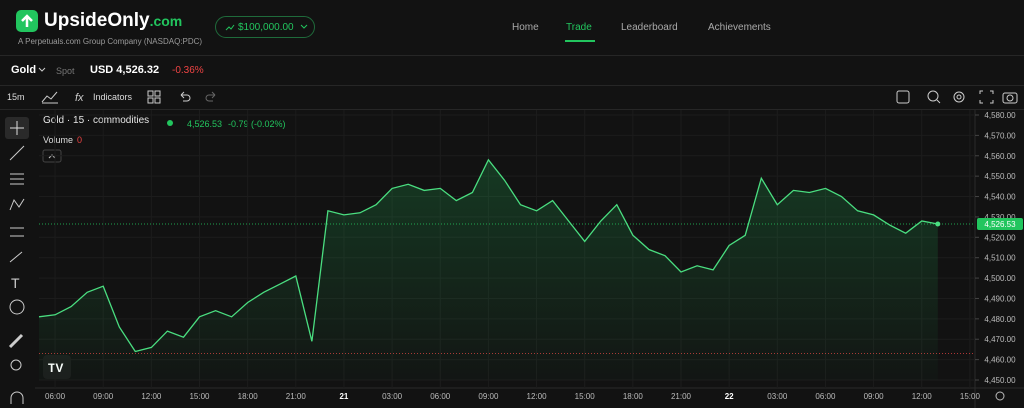 Image resolution: width=1024 pixels, height=408 pixels. What do you see at coordinates (125, 70) in the screenshot?
I see `price: USD 4,526.32` at bounding box center [125, 70].